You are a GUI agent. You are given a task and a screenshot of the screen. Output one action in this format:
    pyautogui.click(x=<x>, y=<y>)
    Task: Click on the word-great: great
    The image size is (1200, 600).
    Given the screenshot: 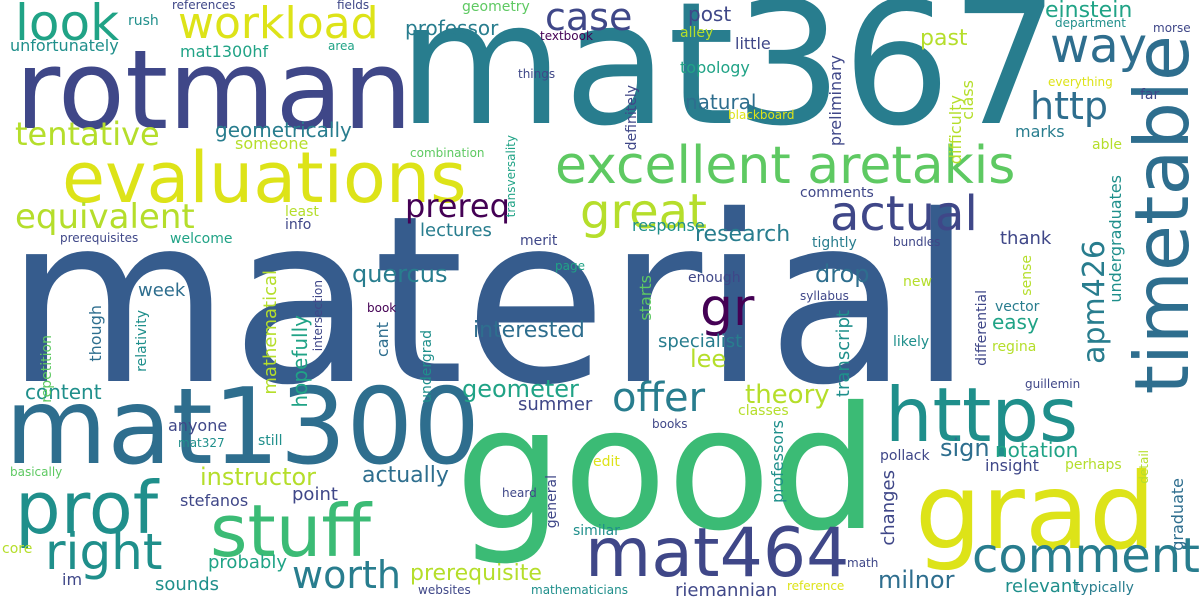 What is the action you would take?
    pyautogui.click(x=643, y=212)
    